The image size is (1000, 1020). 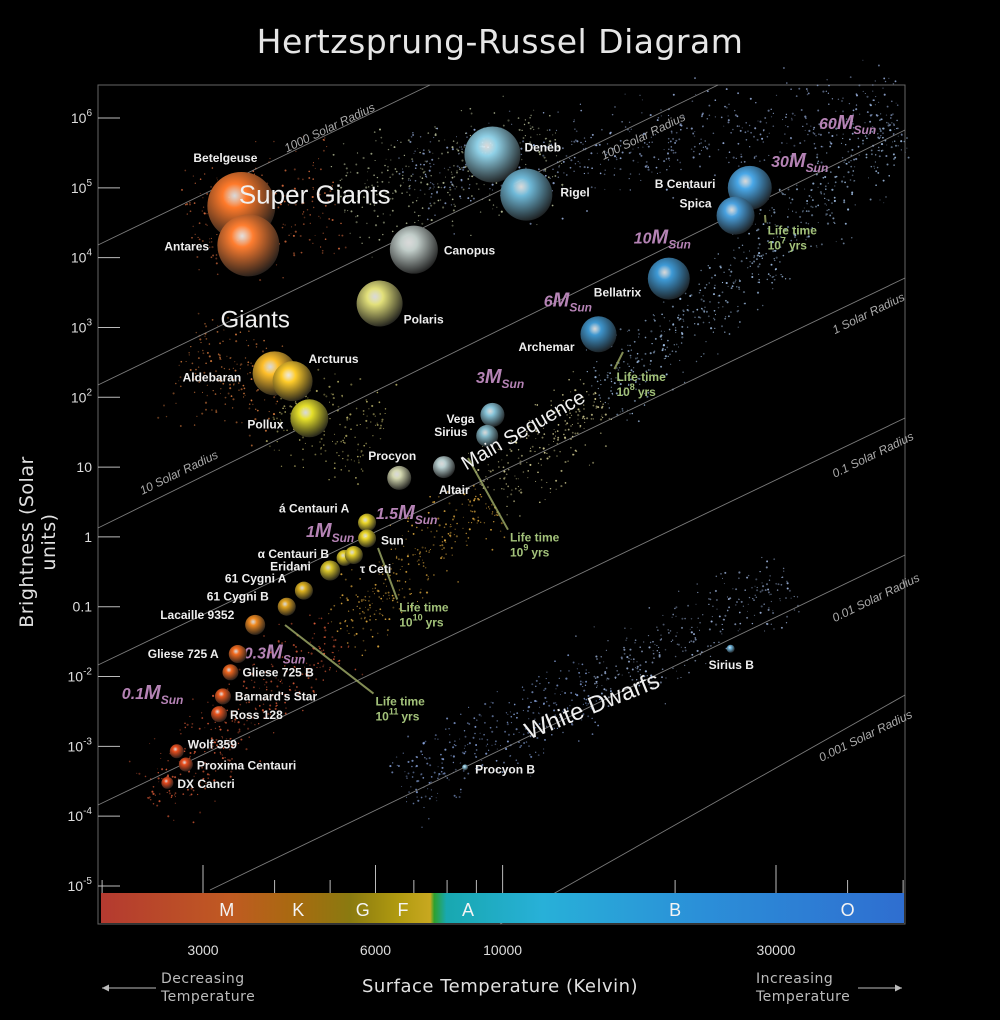 What do you see at coordinates (294, 554) in the screenshot?
I see `star-label: α Centauri B` at bounding box center [294, 554].